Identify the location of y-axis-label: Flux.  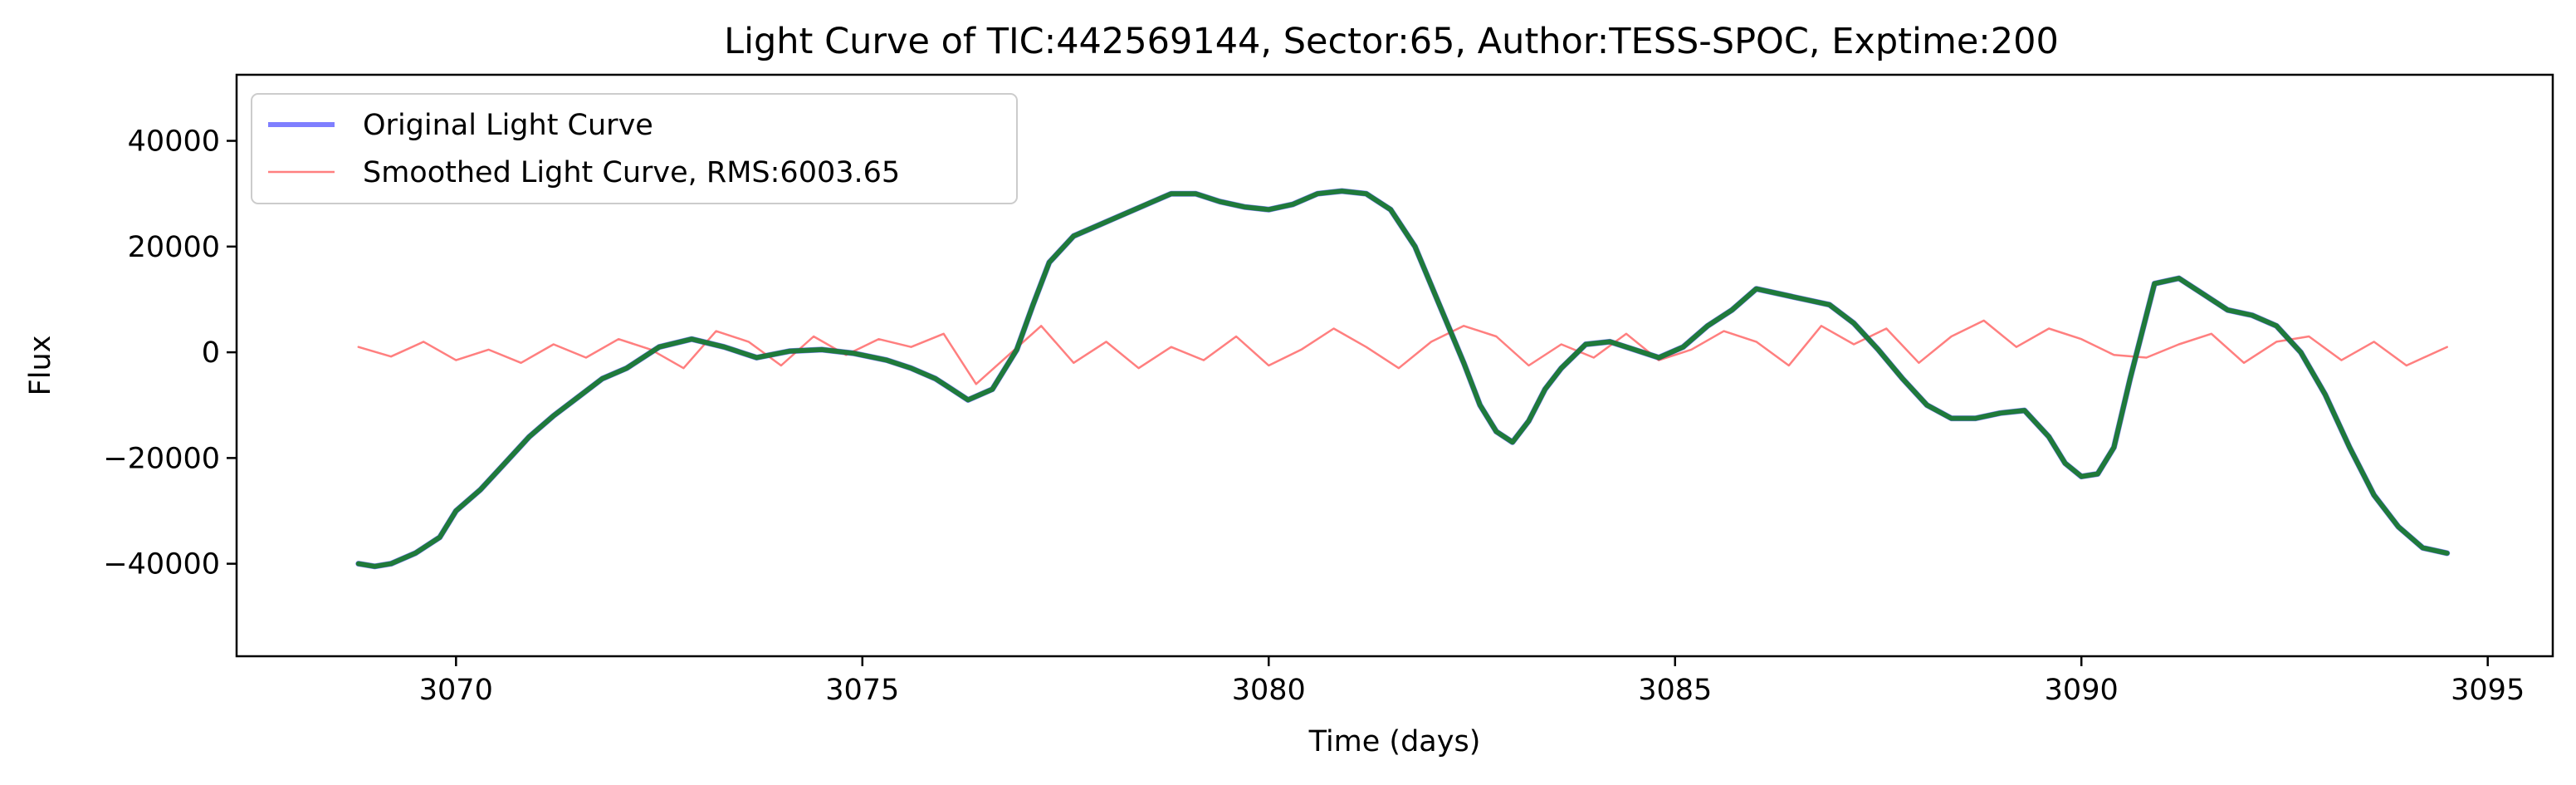
(40, 366).